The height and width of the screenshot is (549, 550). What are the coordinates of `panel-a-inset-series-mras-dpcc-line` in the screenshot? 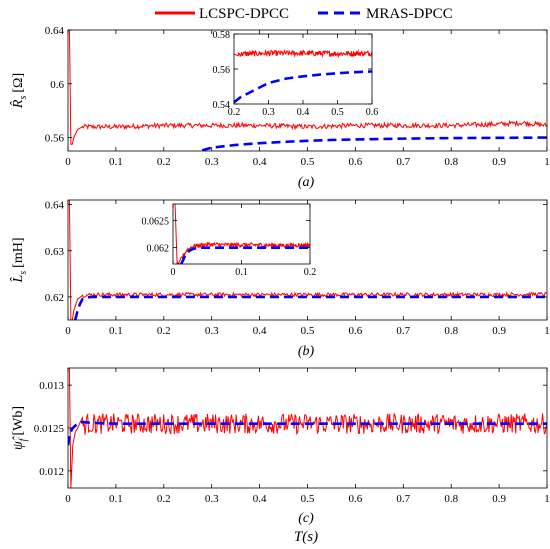 It's located at (303, 87).